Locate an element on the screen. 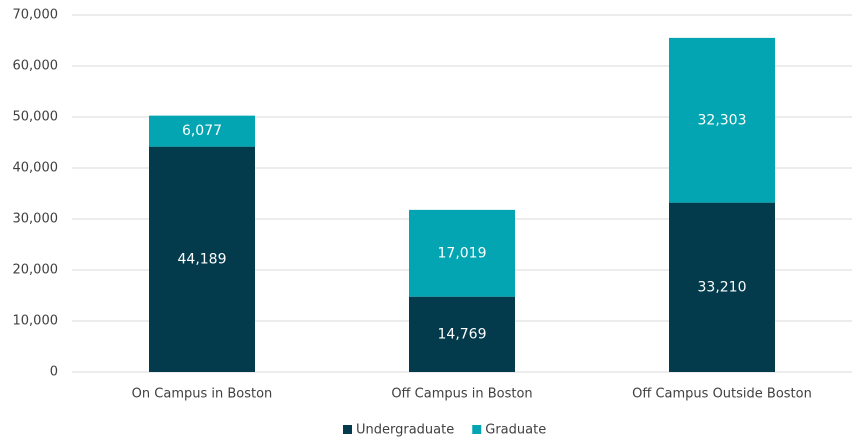 The height and width of the screenshot is (440, 857). legend-label: Undergraduate is located at coordinates (405, 430).